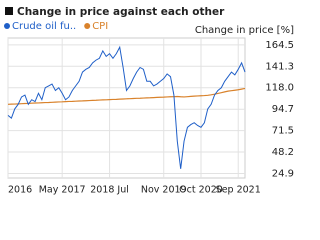 The width and height of the screenshot is (320, 240). What do you see at coordinates (109, 190) in the screenshot?
I see `x-tick-label: 2018 Jul` at bounding box center [109, 190].